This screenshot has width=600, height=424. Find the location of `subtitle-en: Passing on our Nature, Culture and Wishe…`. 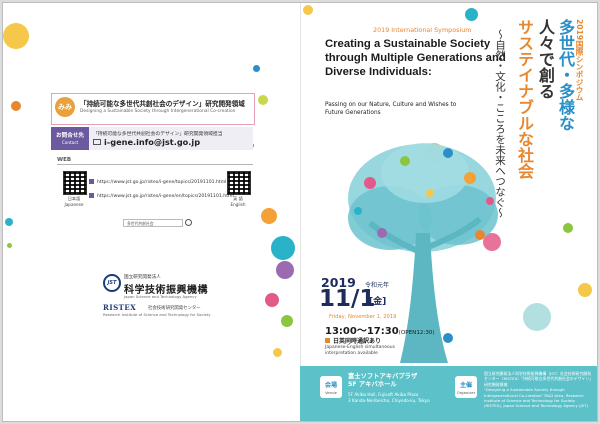

subtitle-en: Passing on our Nature, Culture and Wishe… is located at coordinates (391, 109).